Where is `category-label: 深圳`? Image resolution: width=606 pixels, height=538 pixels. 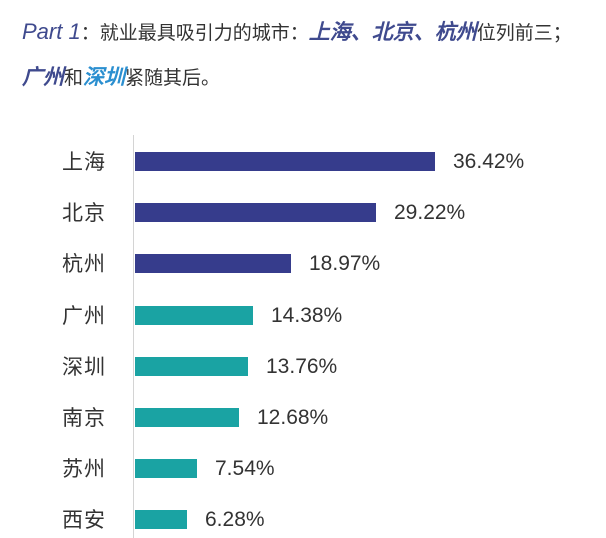 category-label: 深圳 is located at coordinates (84, 367).